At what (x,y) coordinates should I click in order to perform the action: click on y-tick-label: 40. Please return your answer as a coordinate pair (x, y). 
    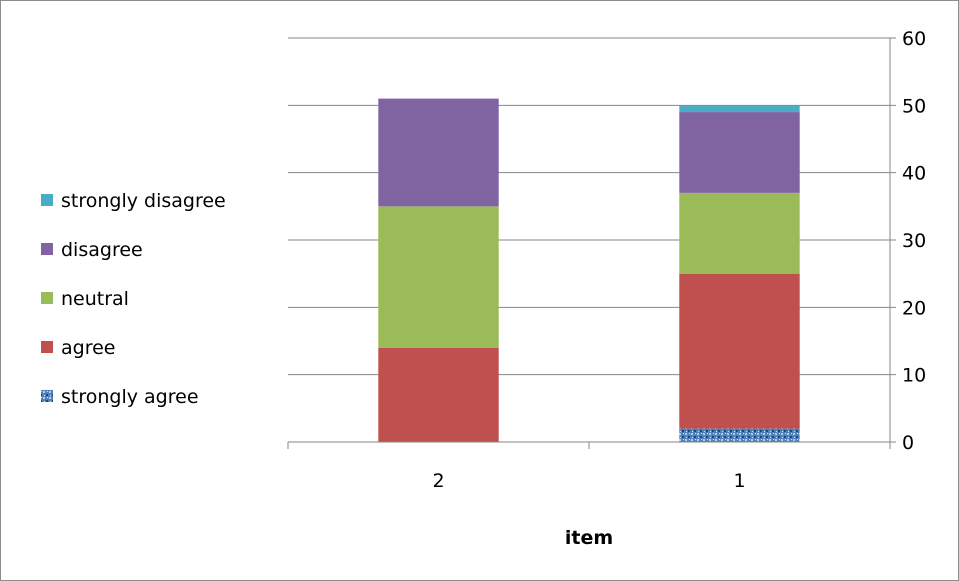
    Looking at the image, I should click on (914, 174).